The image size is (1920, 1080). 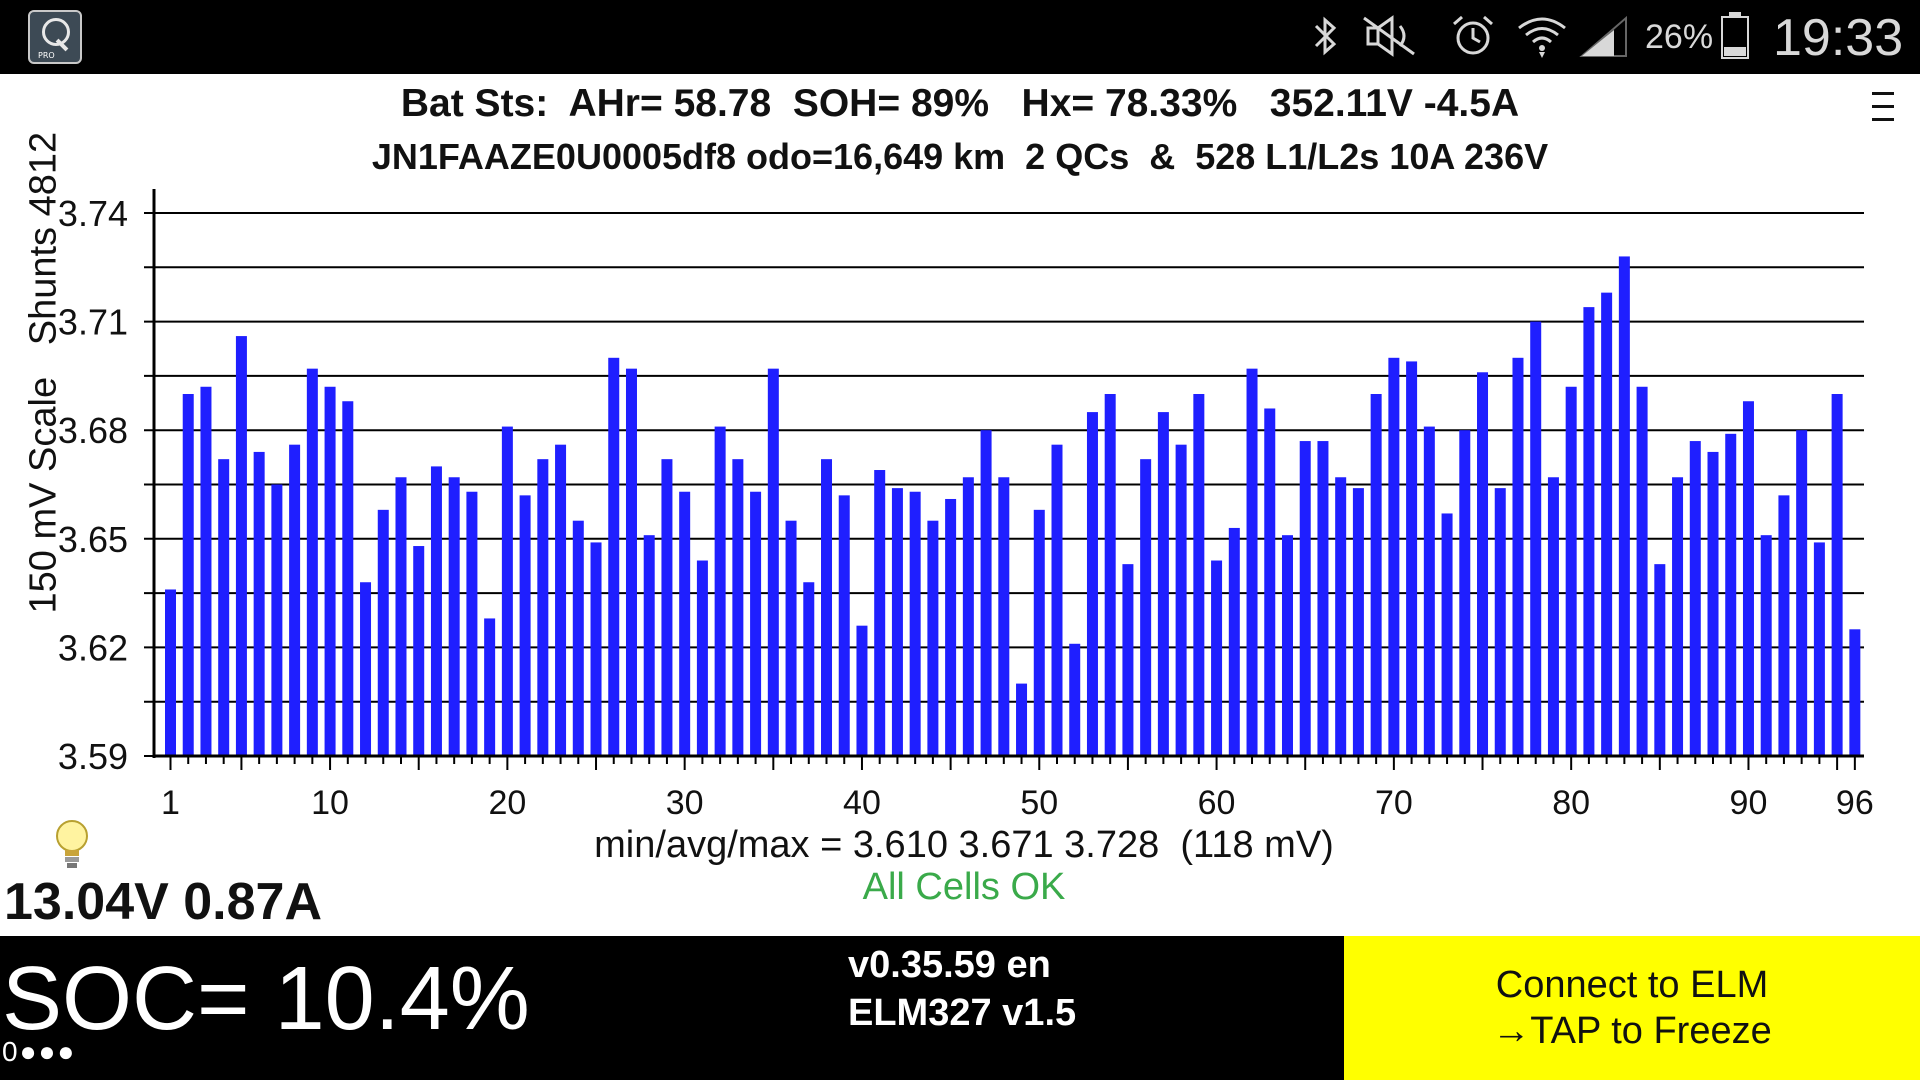 What do you see at coordinates (862, 802) in the screenshot?
I see `x-tick-label: 40` at bounding box center [862, 802].